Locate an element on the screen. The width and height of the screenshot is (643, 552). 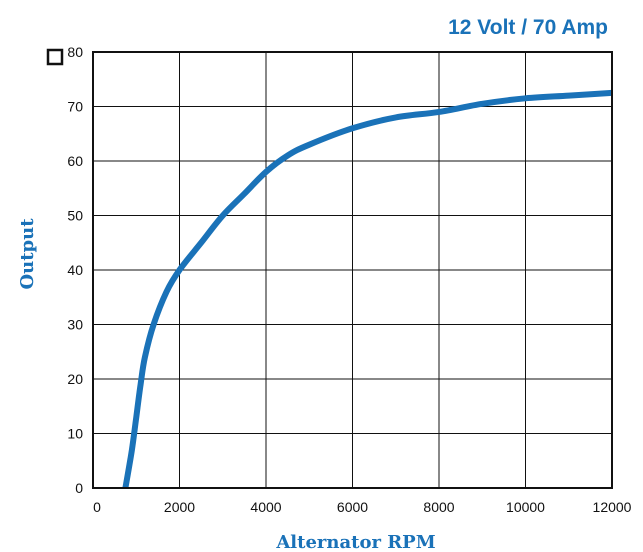
y-tick-label: 70 is located at coordinates (75, 107).